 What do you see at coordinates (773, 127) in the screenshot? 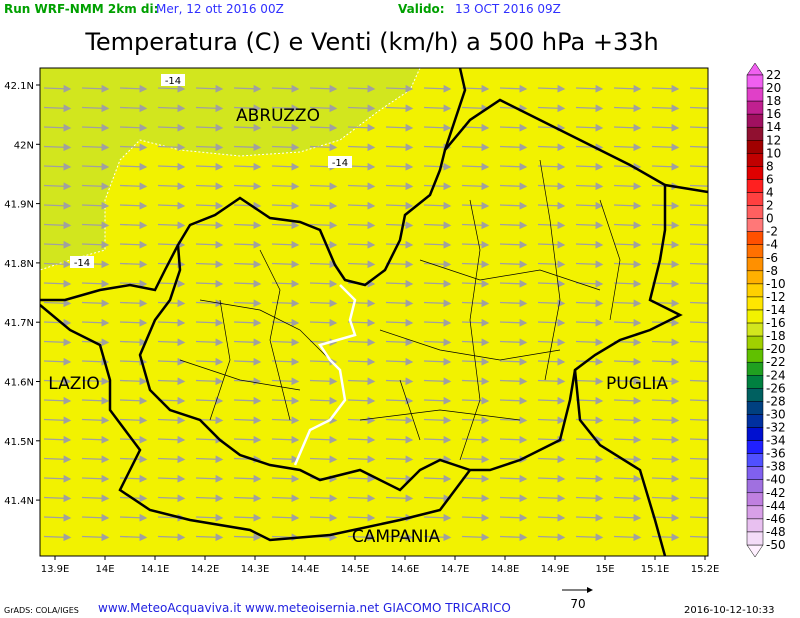
I see `colorbar-label: 14` at bounding box center [773, 127].